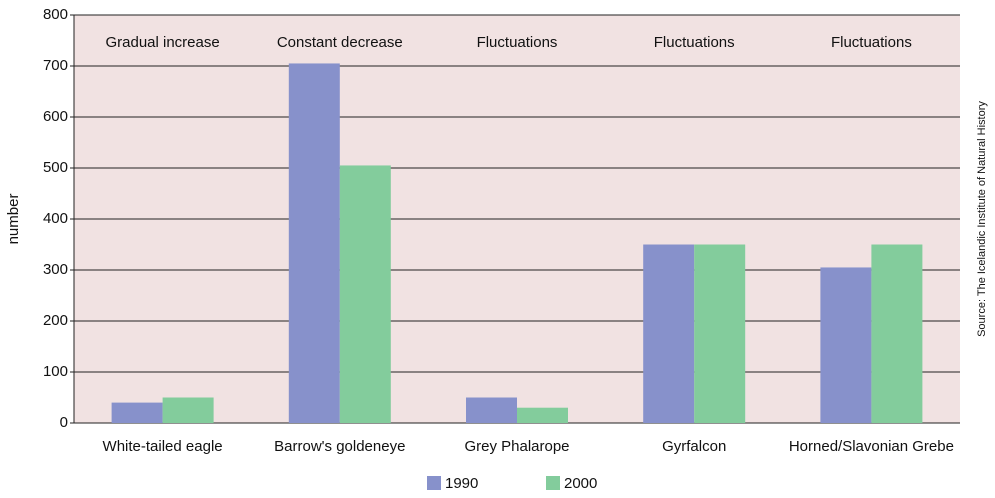 This screenshot has height=498, width=995. What do you see at coordinates (516, 446) in the screenshot?
I see `x-tick-label: Grey Phalarope` at bounding box center [516, 446].